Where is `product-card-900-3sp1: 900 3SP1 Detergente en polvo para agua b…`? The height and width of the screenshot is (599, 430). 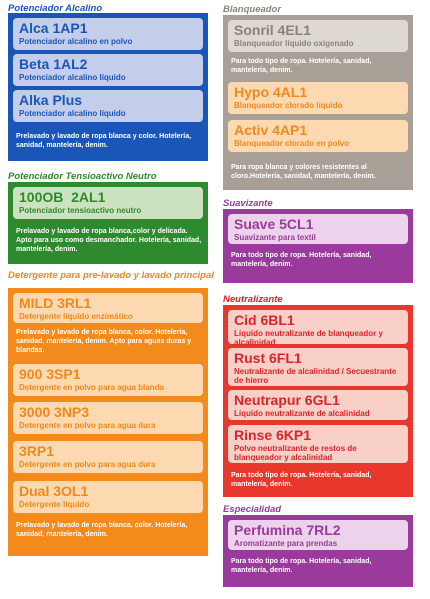 product-card-900-3sp1: 900 3SP1 Detergente en polvo para agua b… is located at coordinates (108, 380).